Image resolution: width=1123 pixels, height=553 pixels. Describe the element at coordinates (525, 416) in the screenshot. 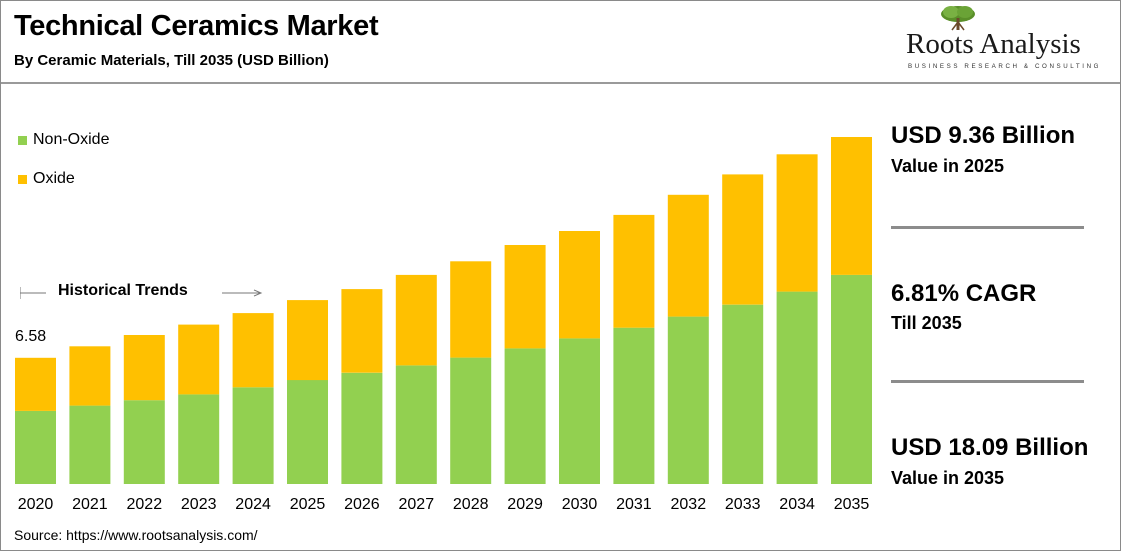

I see `bar-non-oxide-2029` at that location.